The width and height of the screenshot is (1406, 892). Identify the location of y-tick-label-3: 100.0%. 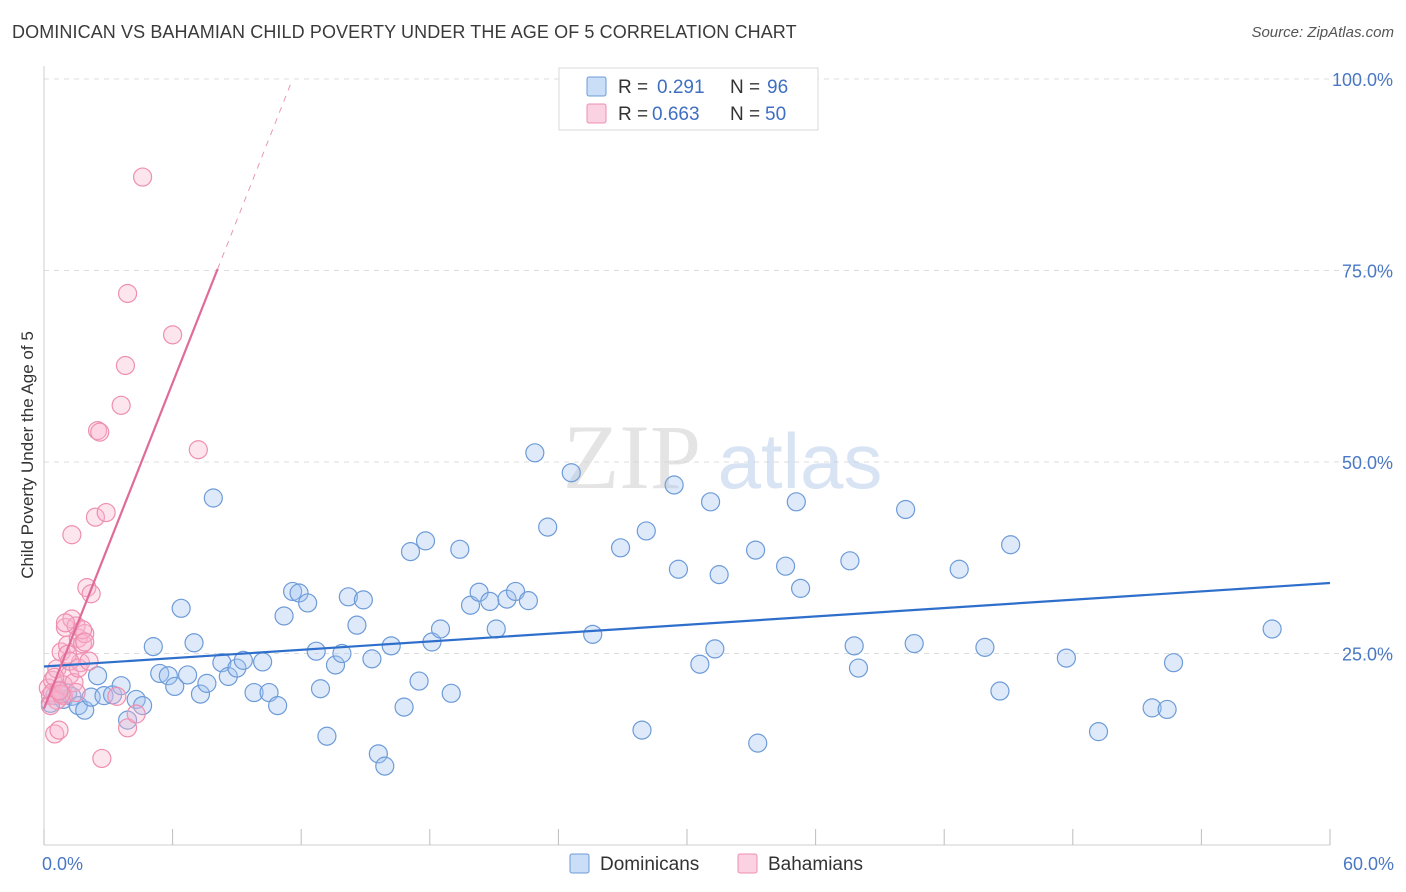
(1362, 80).